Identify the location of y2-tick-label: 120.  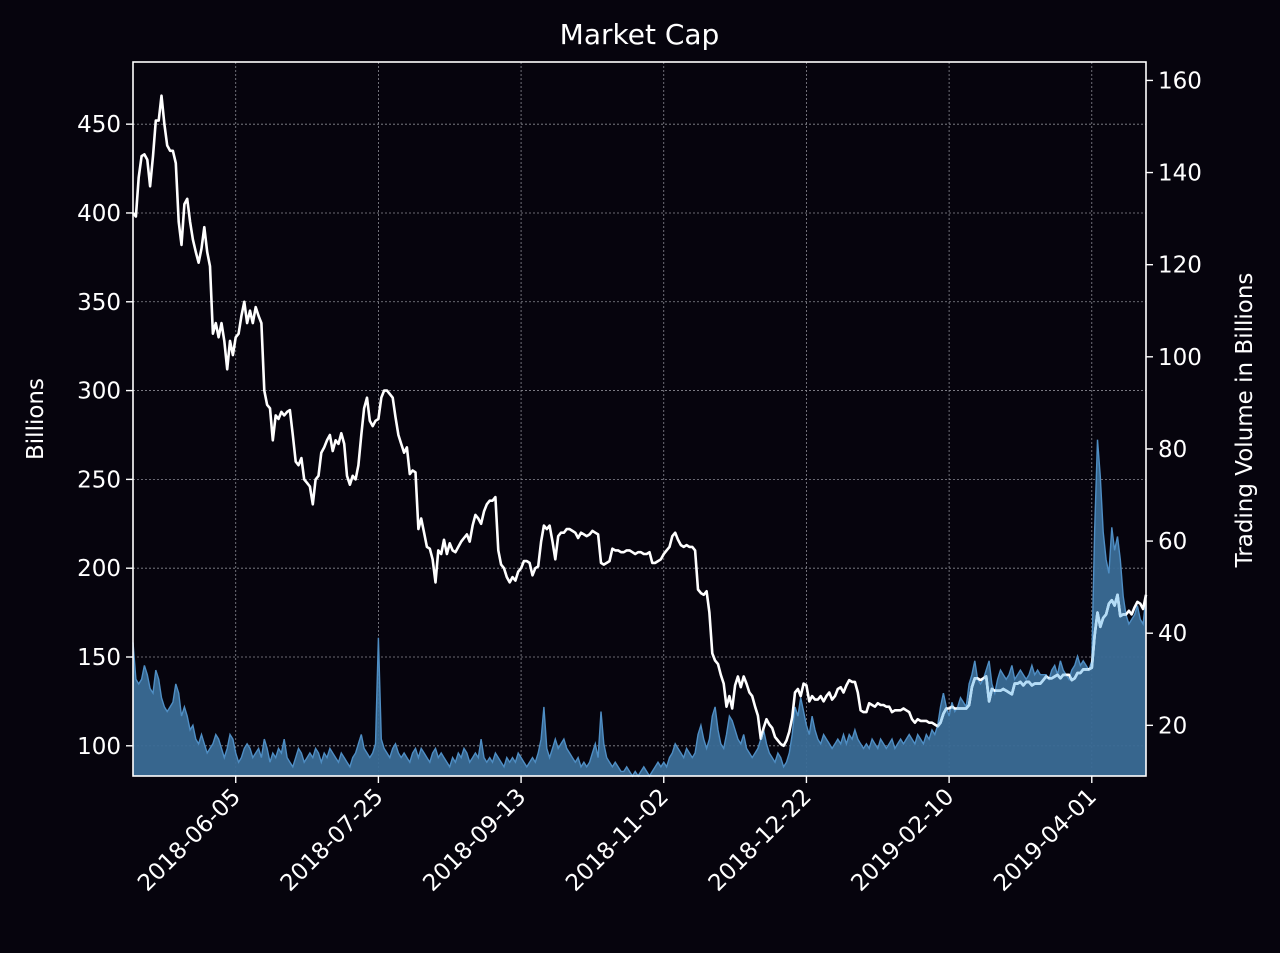
(1180, 266).